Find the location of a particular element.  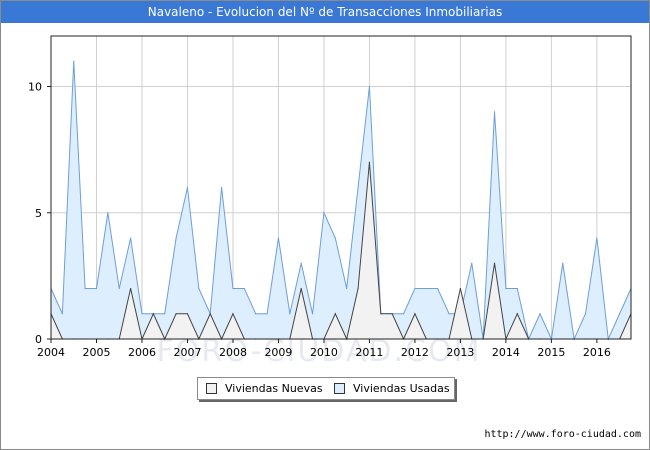

point-usadas-2011Q4 is located at coordinates (403, 314).